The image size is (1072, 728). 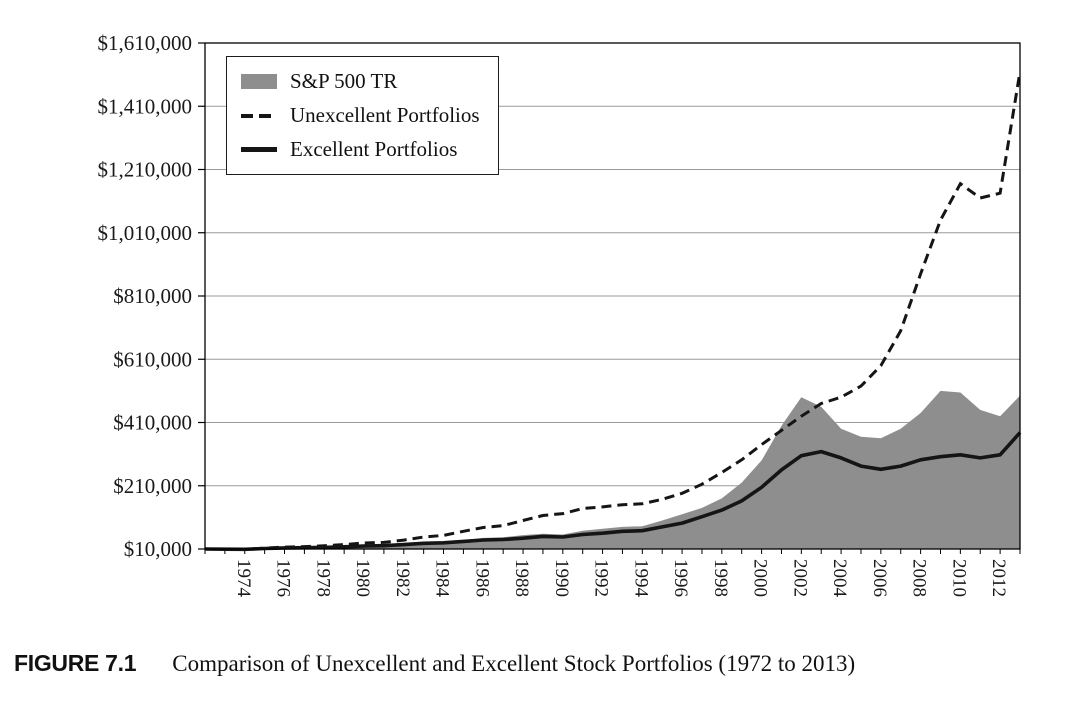 What do you see at coordinates (145, 233) in the screenshot?
I see `y-tick-label: $1,010,000` at bounding box center [145, 233].